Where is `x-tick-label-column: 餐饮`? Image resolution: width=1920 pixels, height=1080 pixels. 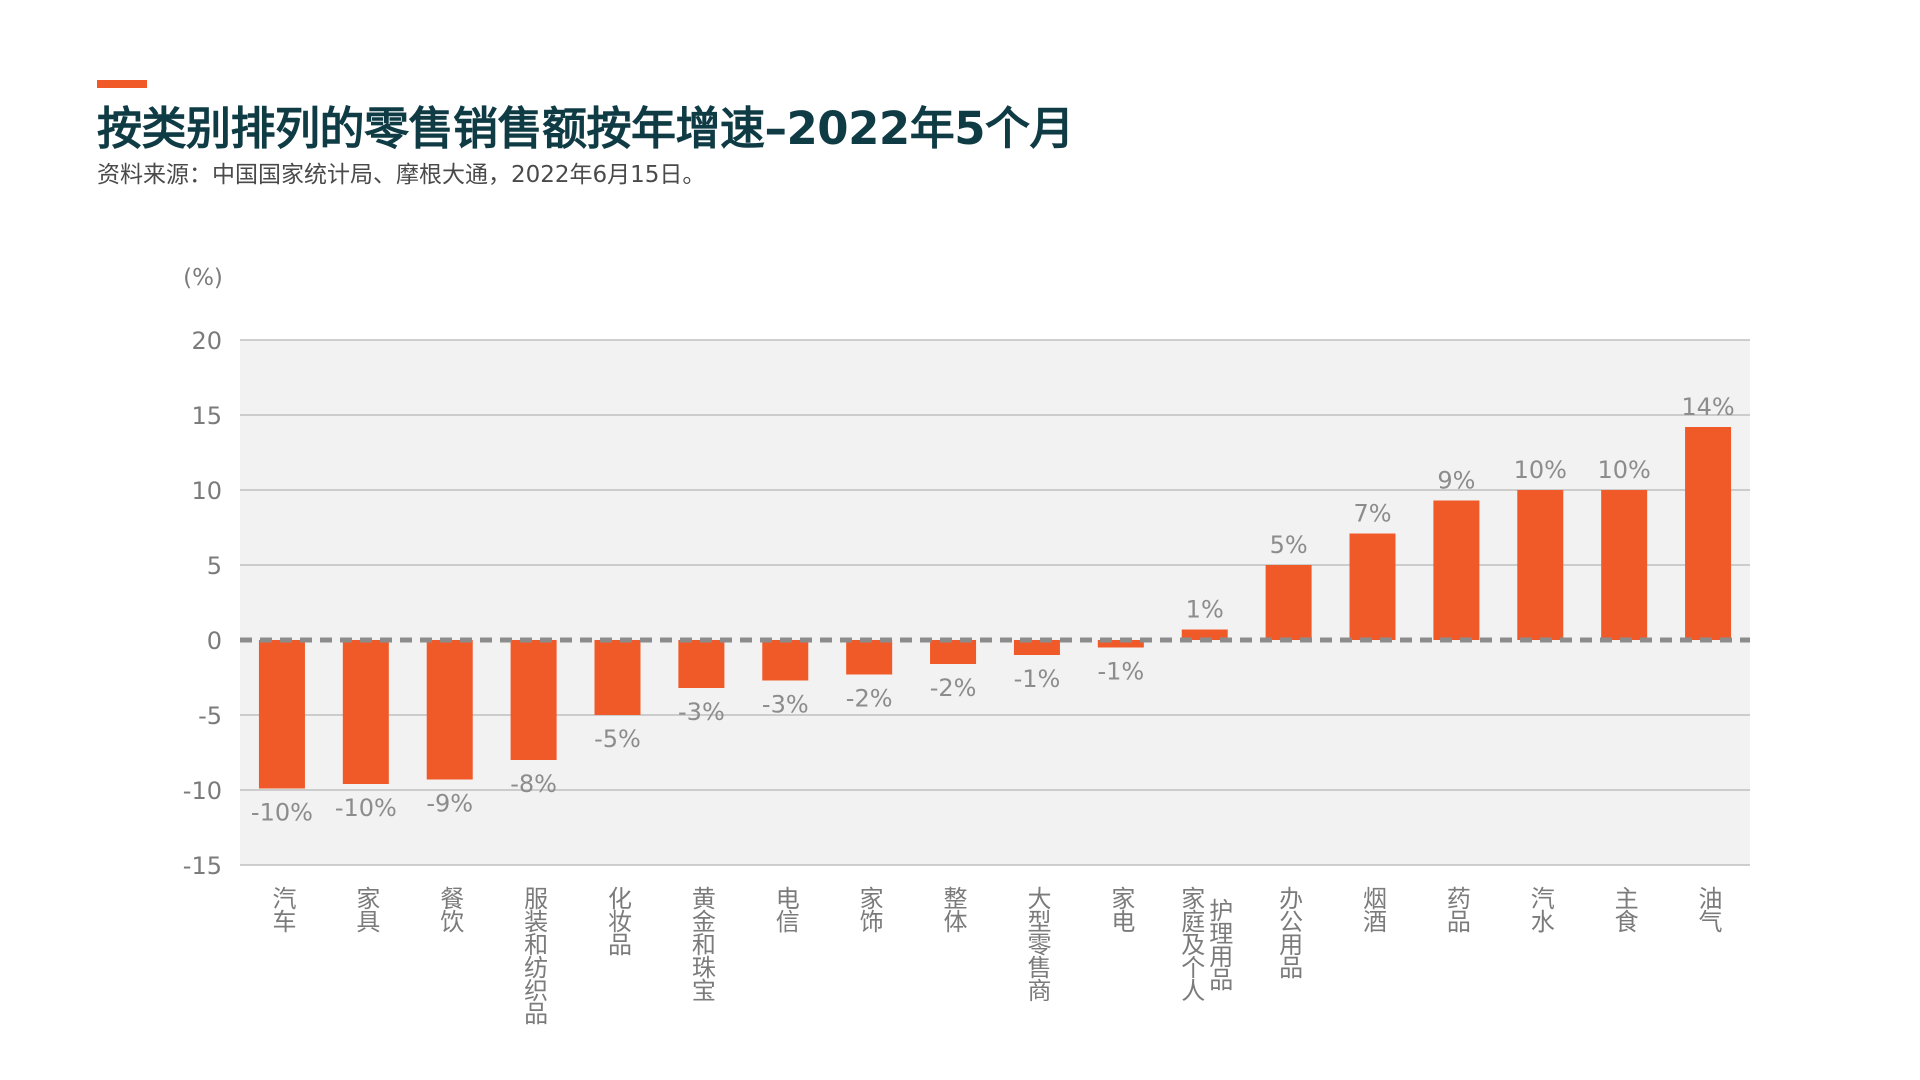
x-tick-label-column: 餐饮 is located at coordinates (449, 909).